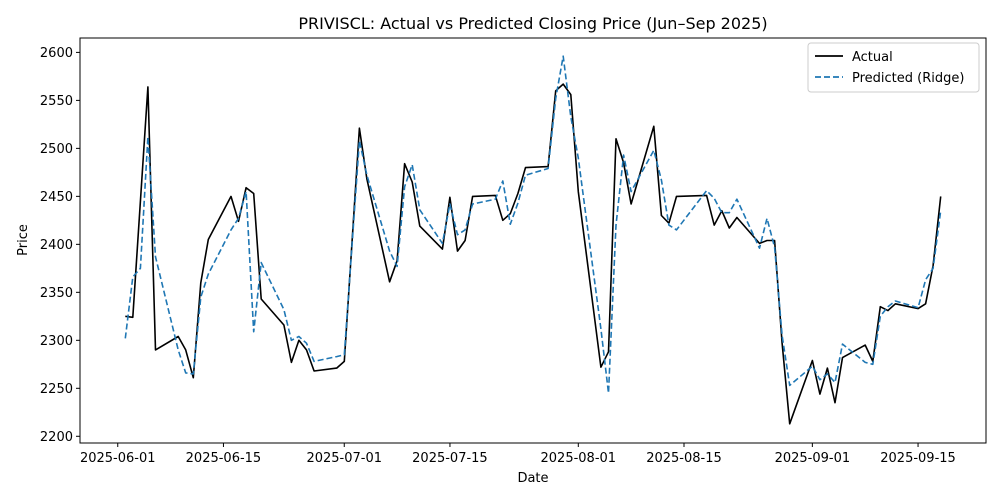 Image resolution: width=1000 pixels, height=500 pixels. I want to click on y-axis: 2200 2250 2300 2350 2400 2450 2500 2550 2600, so click(60, 245).